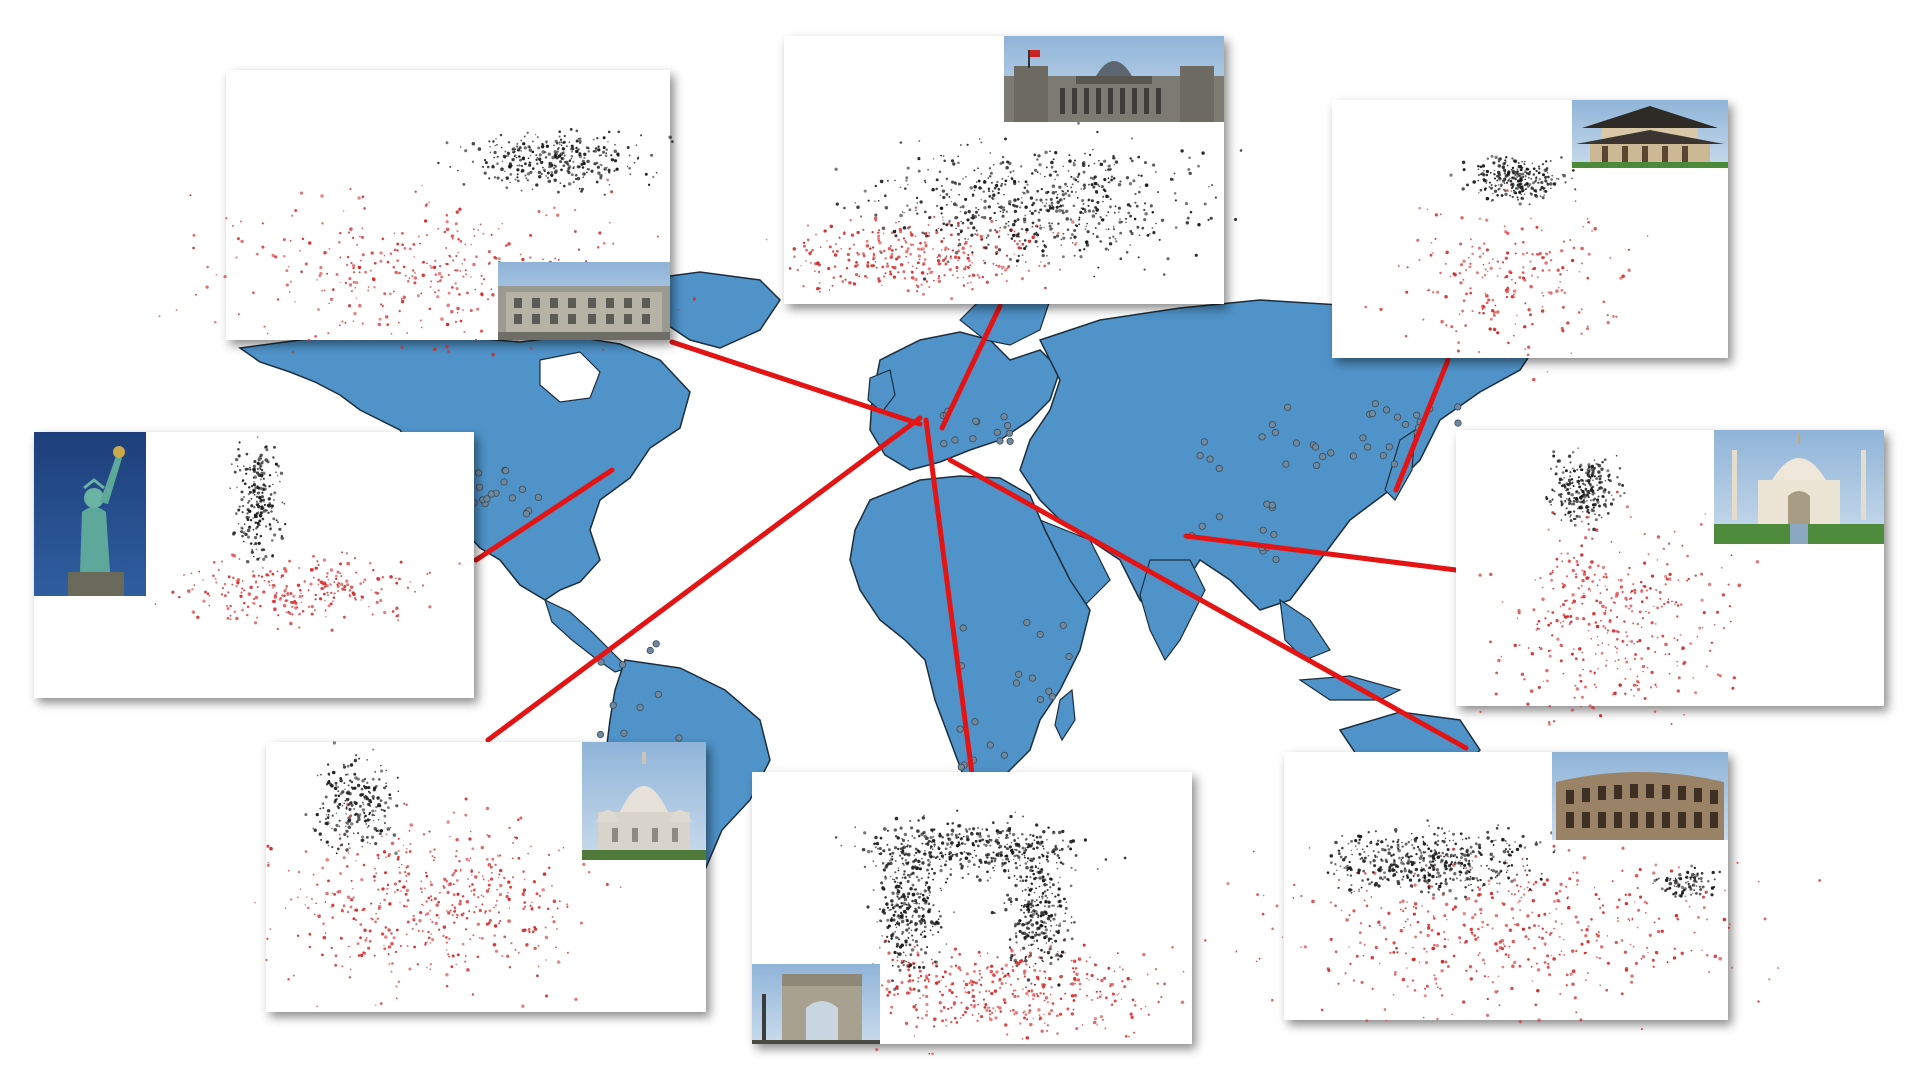 The image size is (1920, 1080). Describe the element at coordinates (90, 514) in the screenshot. I see `liberty-photo-icon` at that location.